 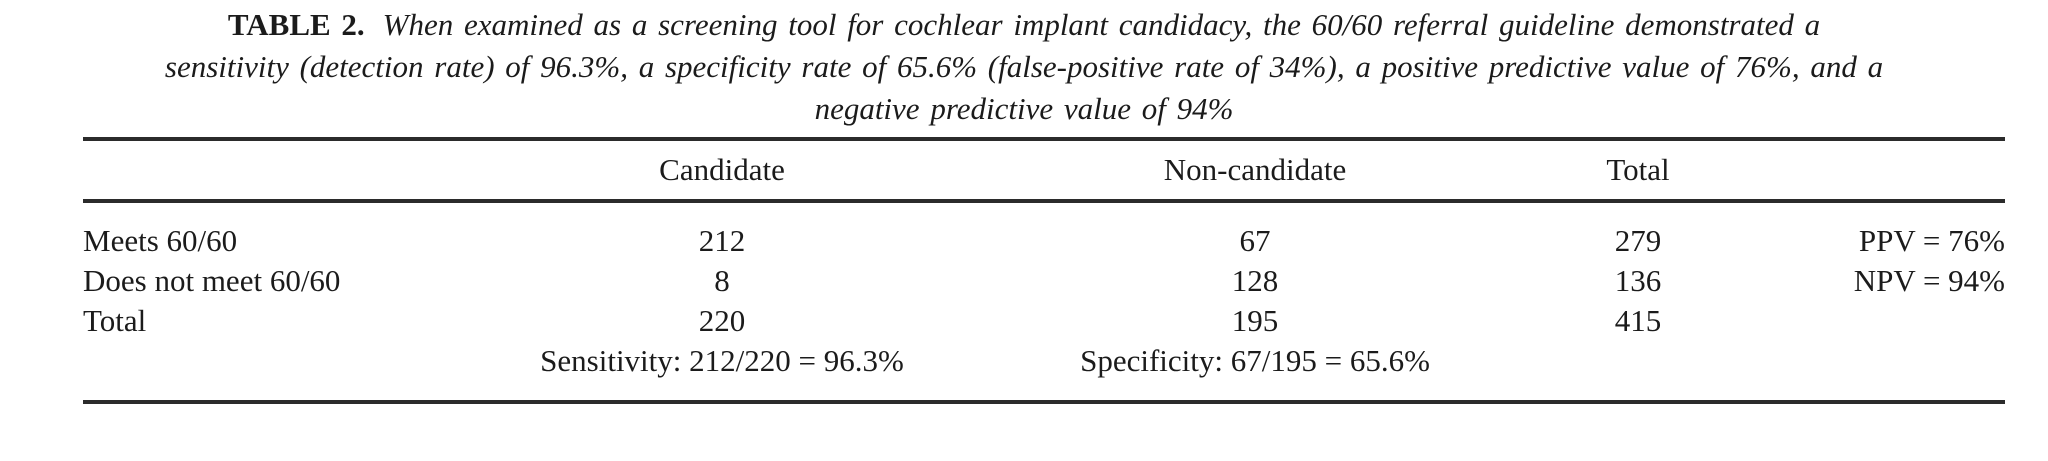 What do you see at coordinates (1044, 231) in the screenshot?
I see `table-row-meets: Meets 60/60 212 67 279 PPV = 76%` at bounding box center [1044, 231].